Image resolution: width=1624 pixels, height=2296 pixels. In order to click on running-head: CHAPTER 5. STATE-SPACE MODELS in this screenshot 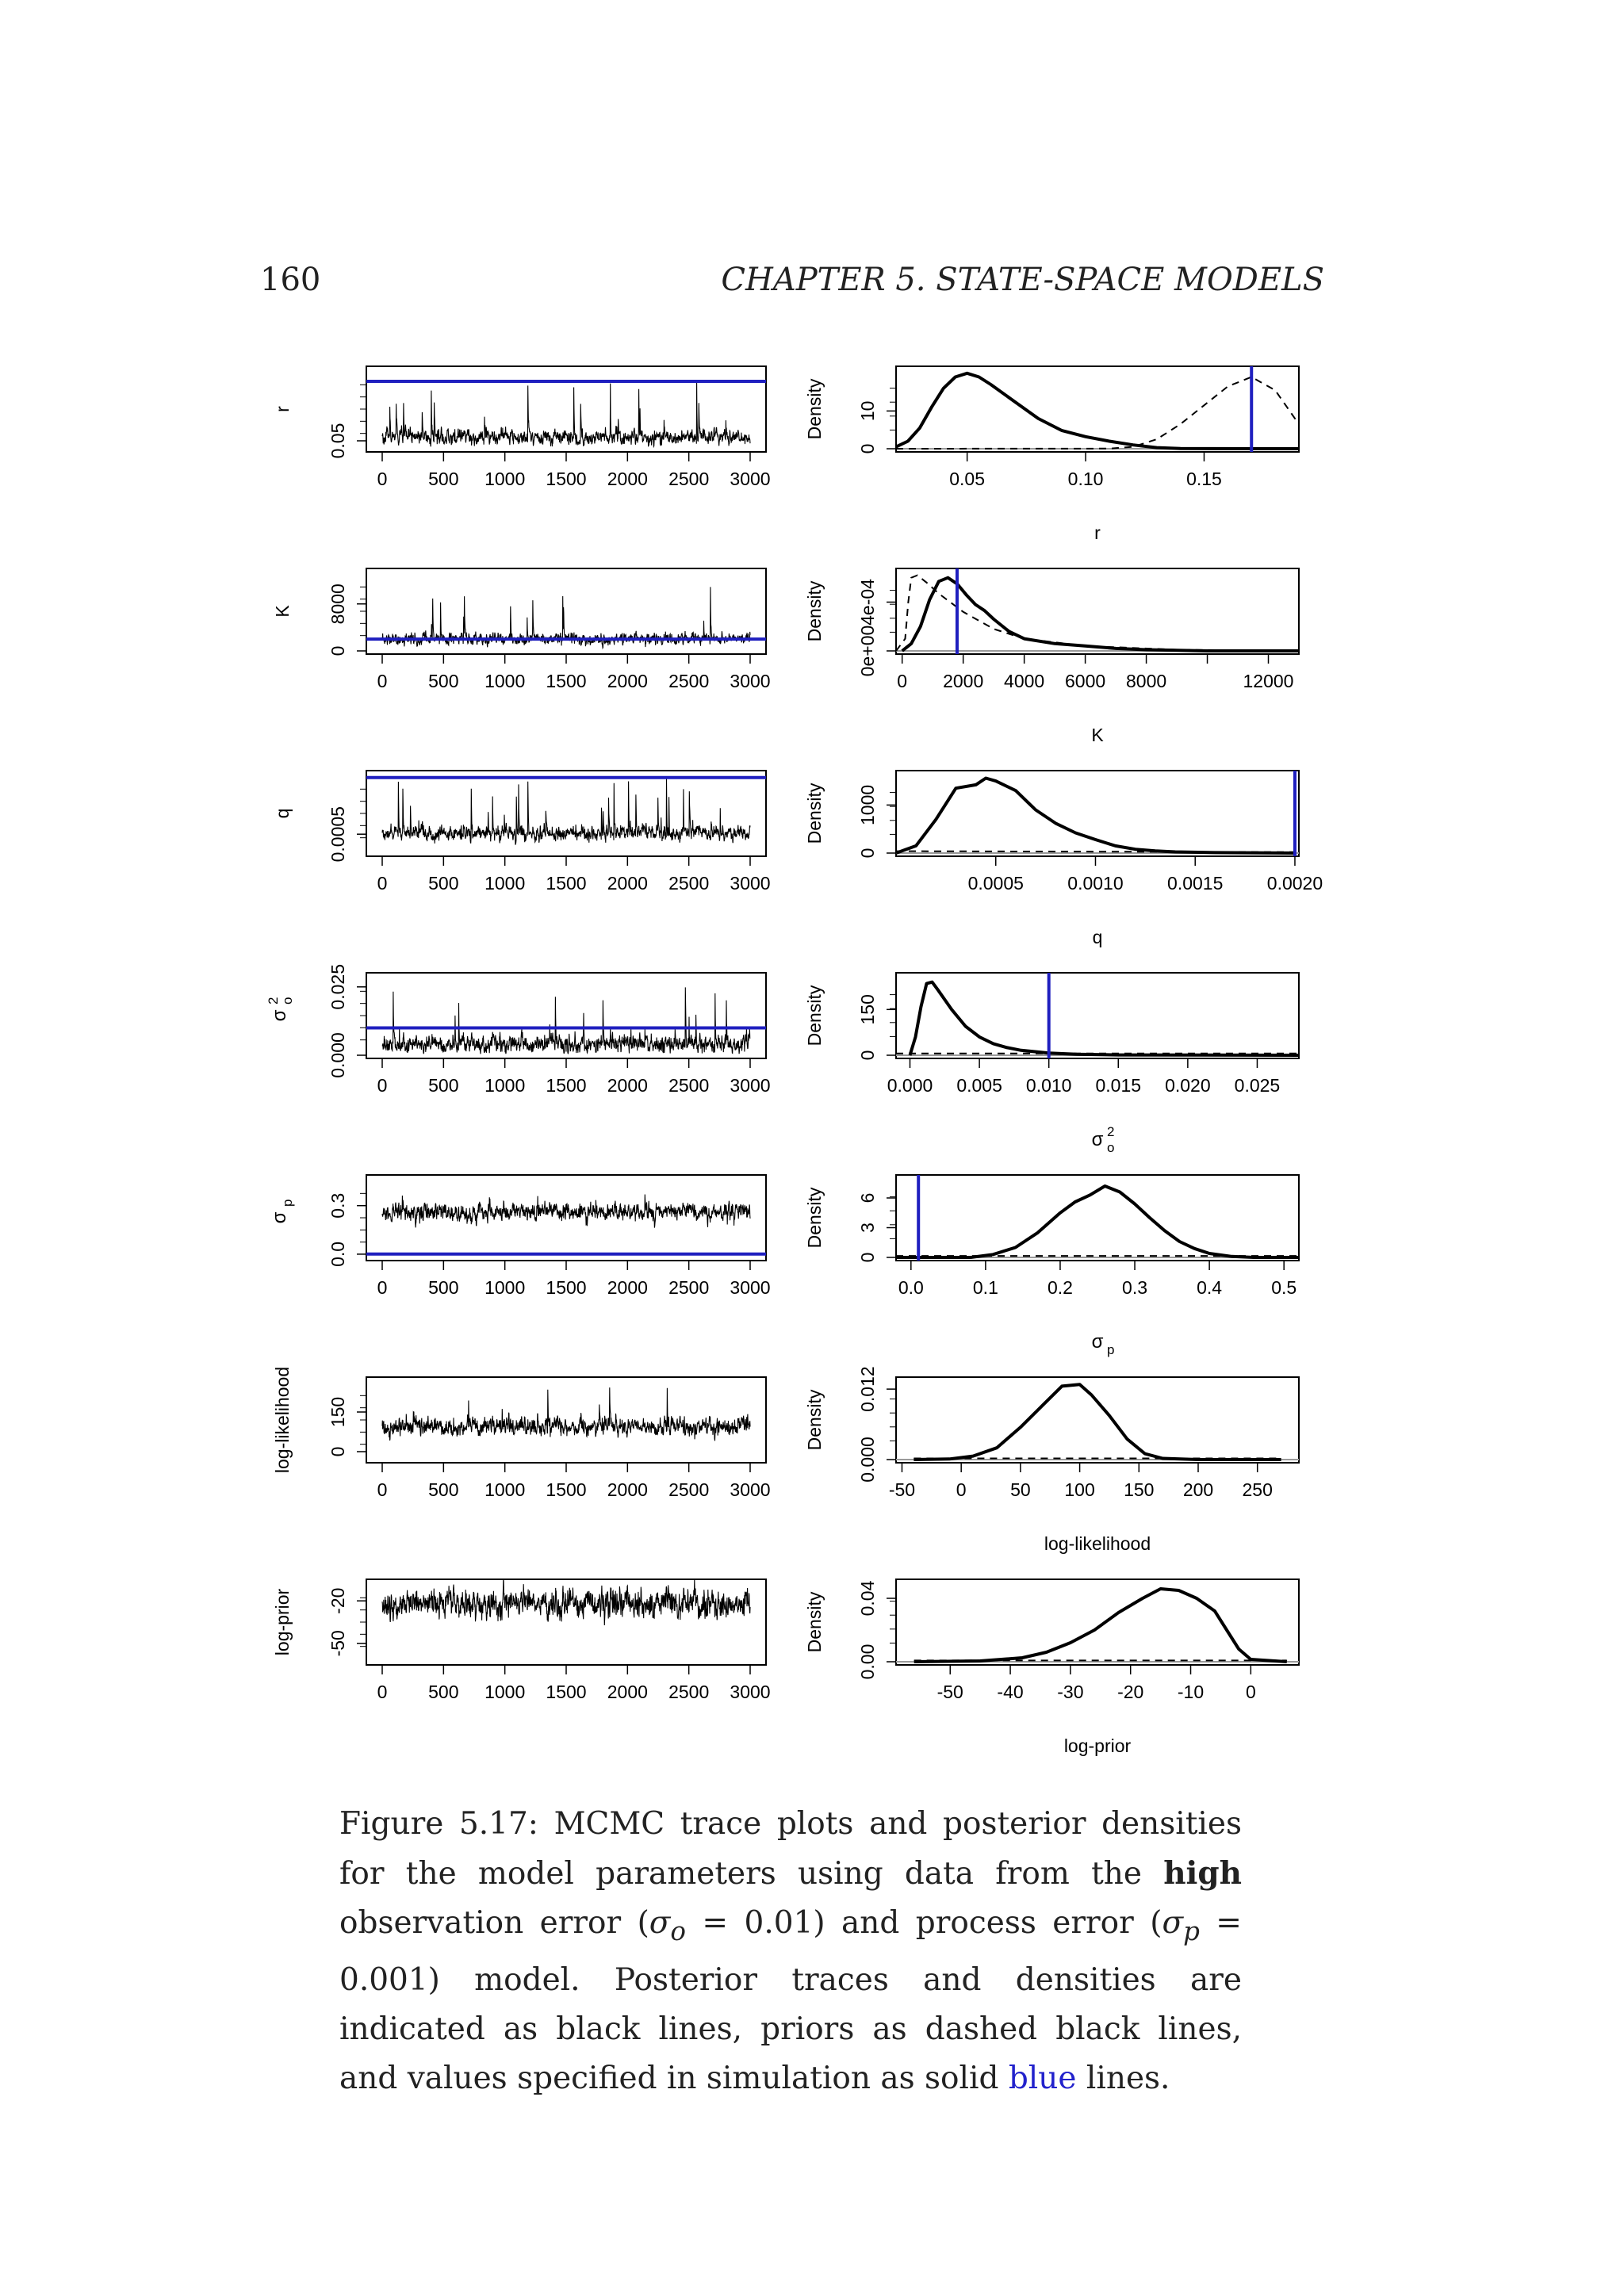, I will do `click(1022, 280)`.